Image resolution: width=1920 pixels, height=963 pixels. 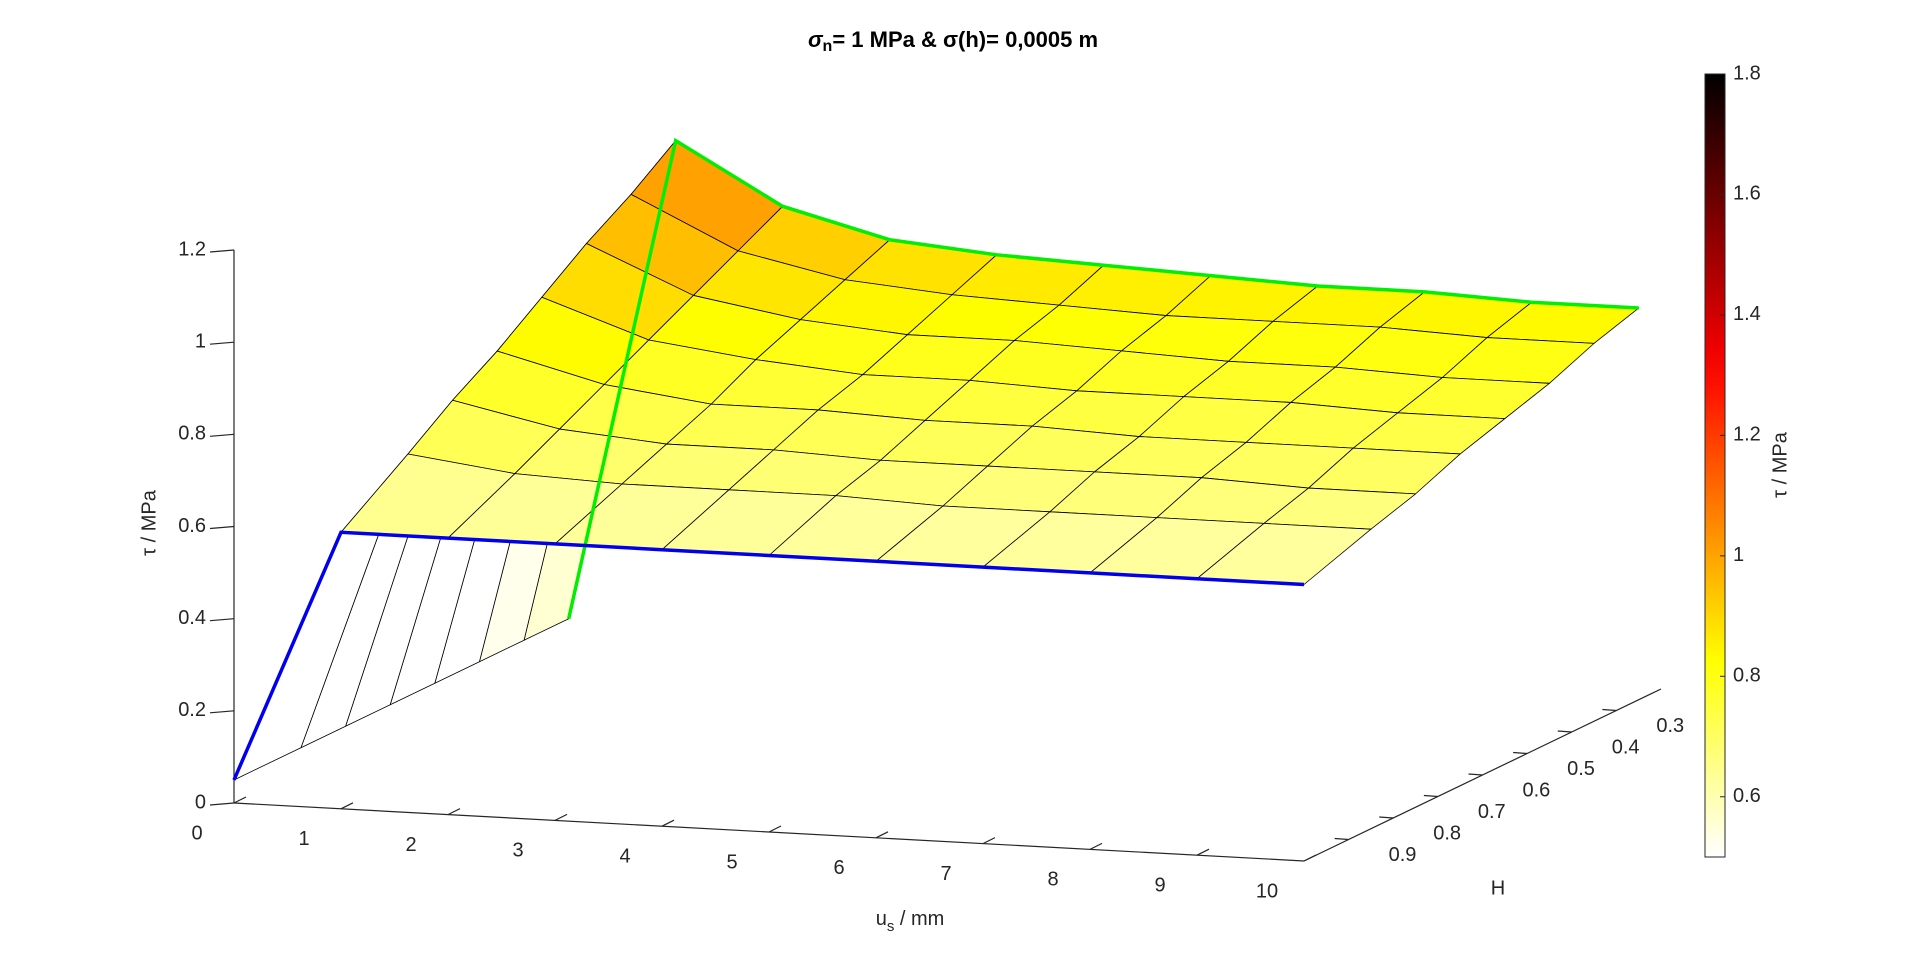 What do you see at coordinates (410, 845) in the screenshot?
I see `x-tick-label: 2` at bounding box center [410, 845].